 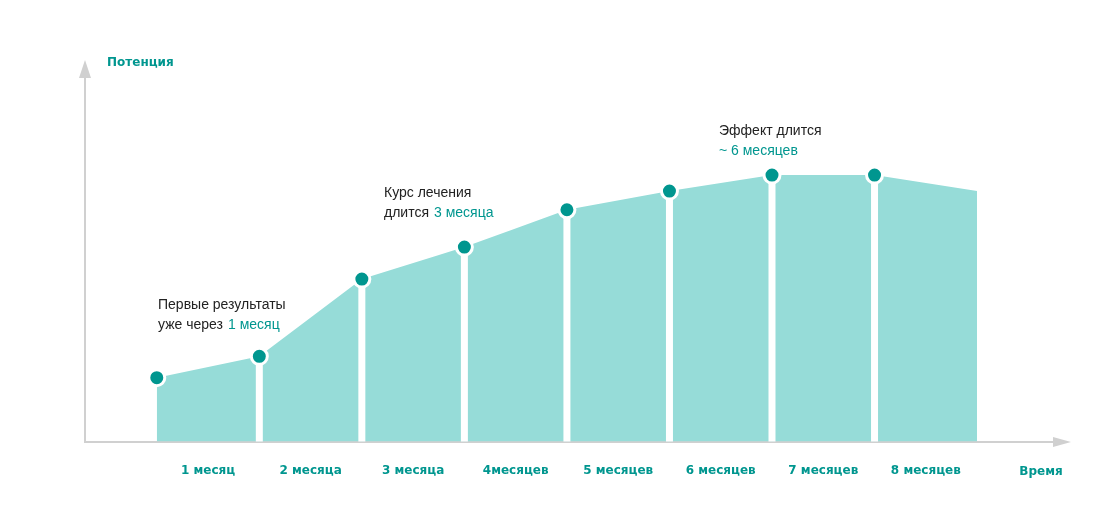 What do you see at coordinates (413, 469) in the screenshot?
I see `x-tick-label: 3 месяца` at bounding box center [413, 469].